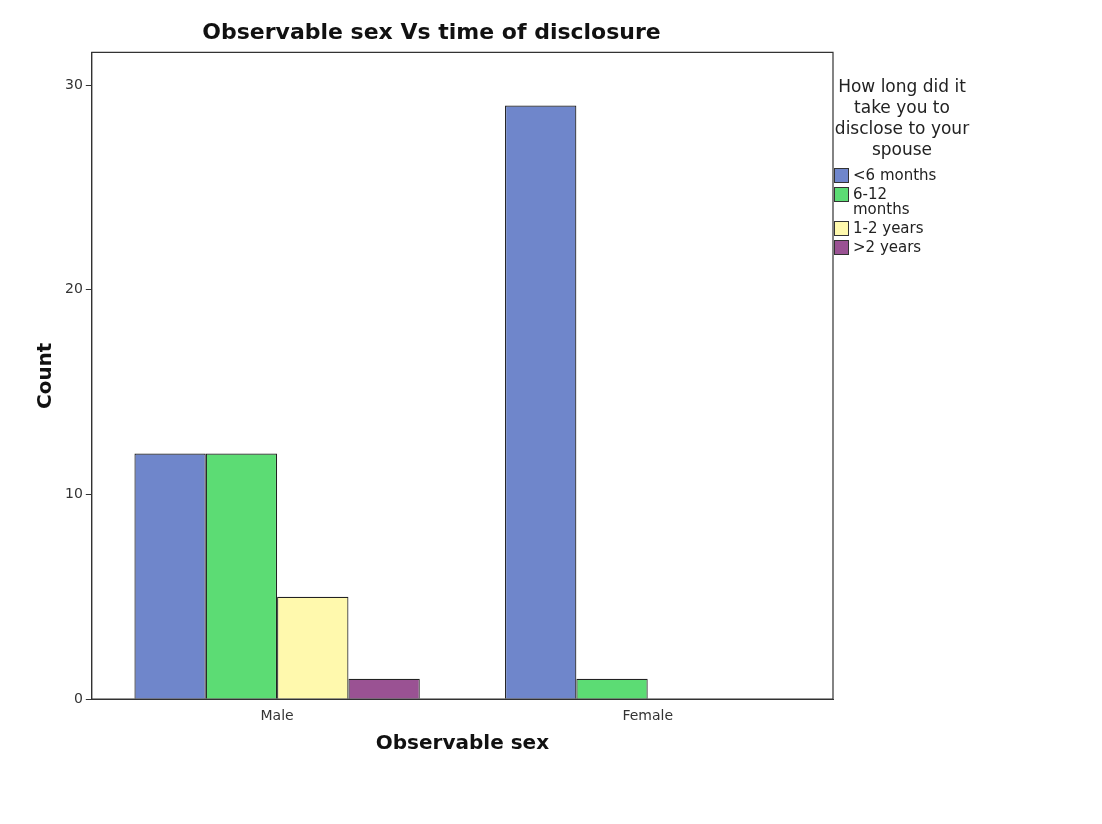  What do you see at coordinates (462, 742) in the screenshot?
I see `x-axis-title: Observable sex` at bounding box center [462, 742].